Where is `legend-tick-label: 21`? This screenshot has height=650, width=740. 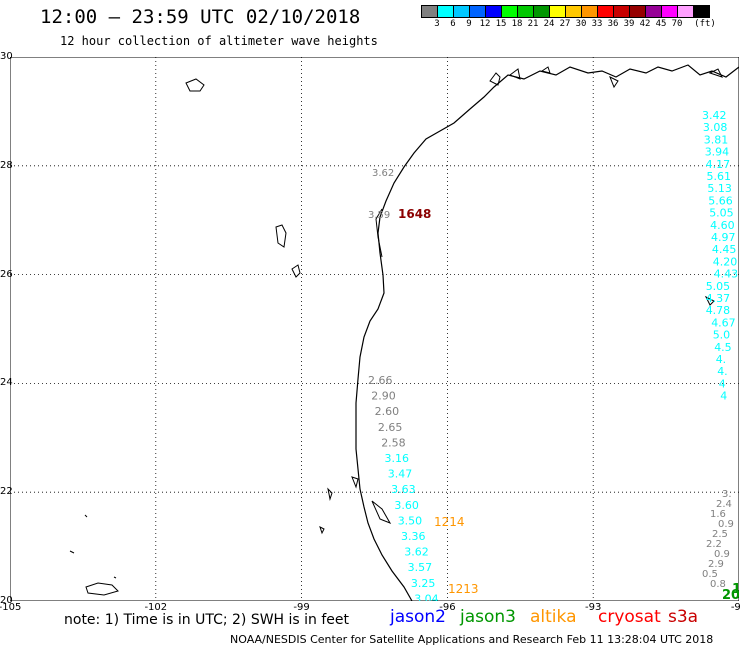
legend-tick-label: 21 is located at coordinates (533, 24).